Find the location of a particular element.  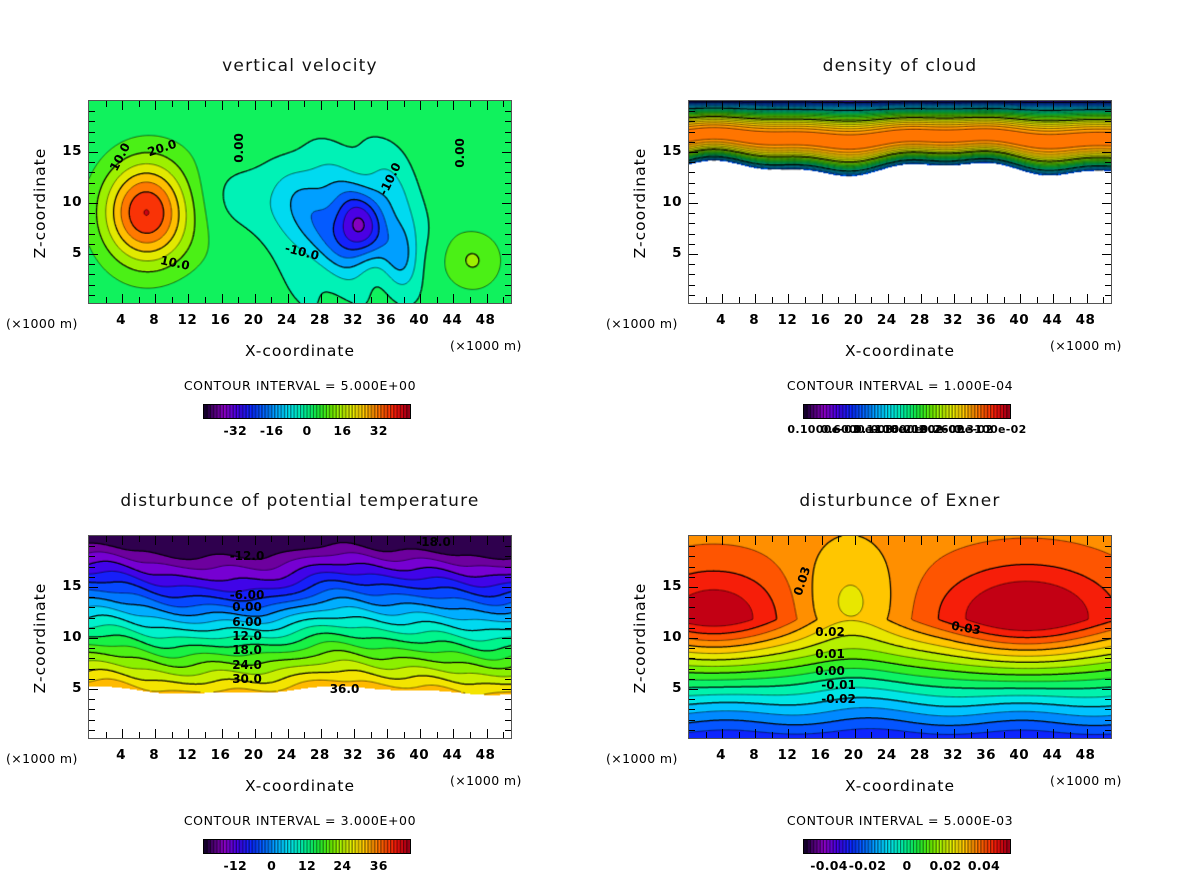

x-origin-unit: (×1000 m) is located at coordinates (42, 323).